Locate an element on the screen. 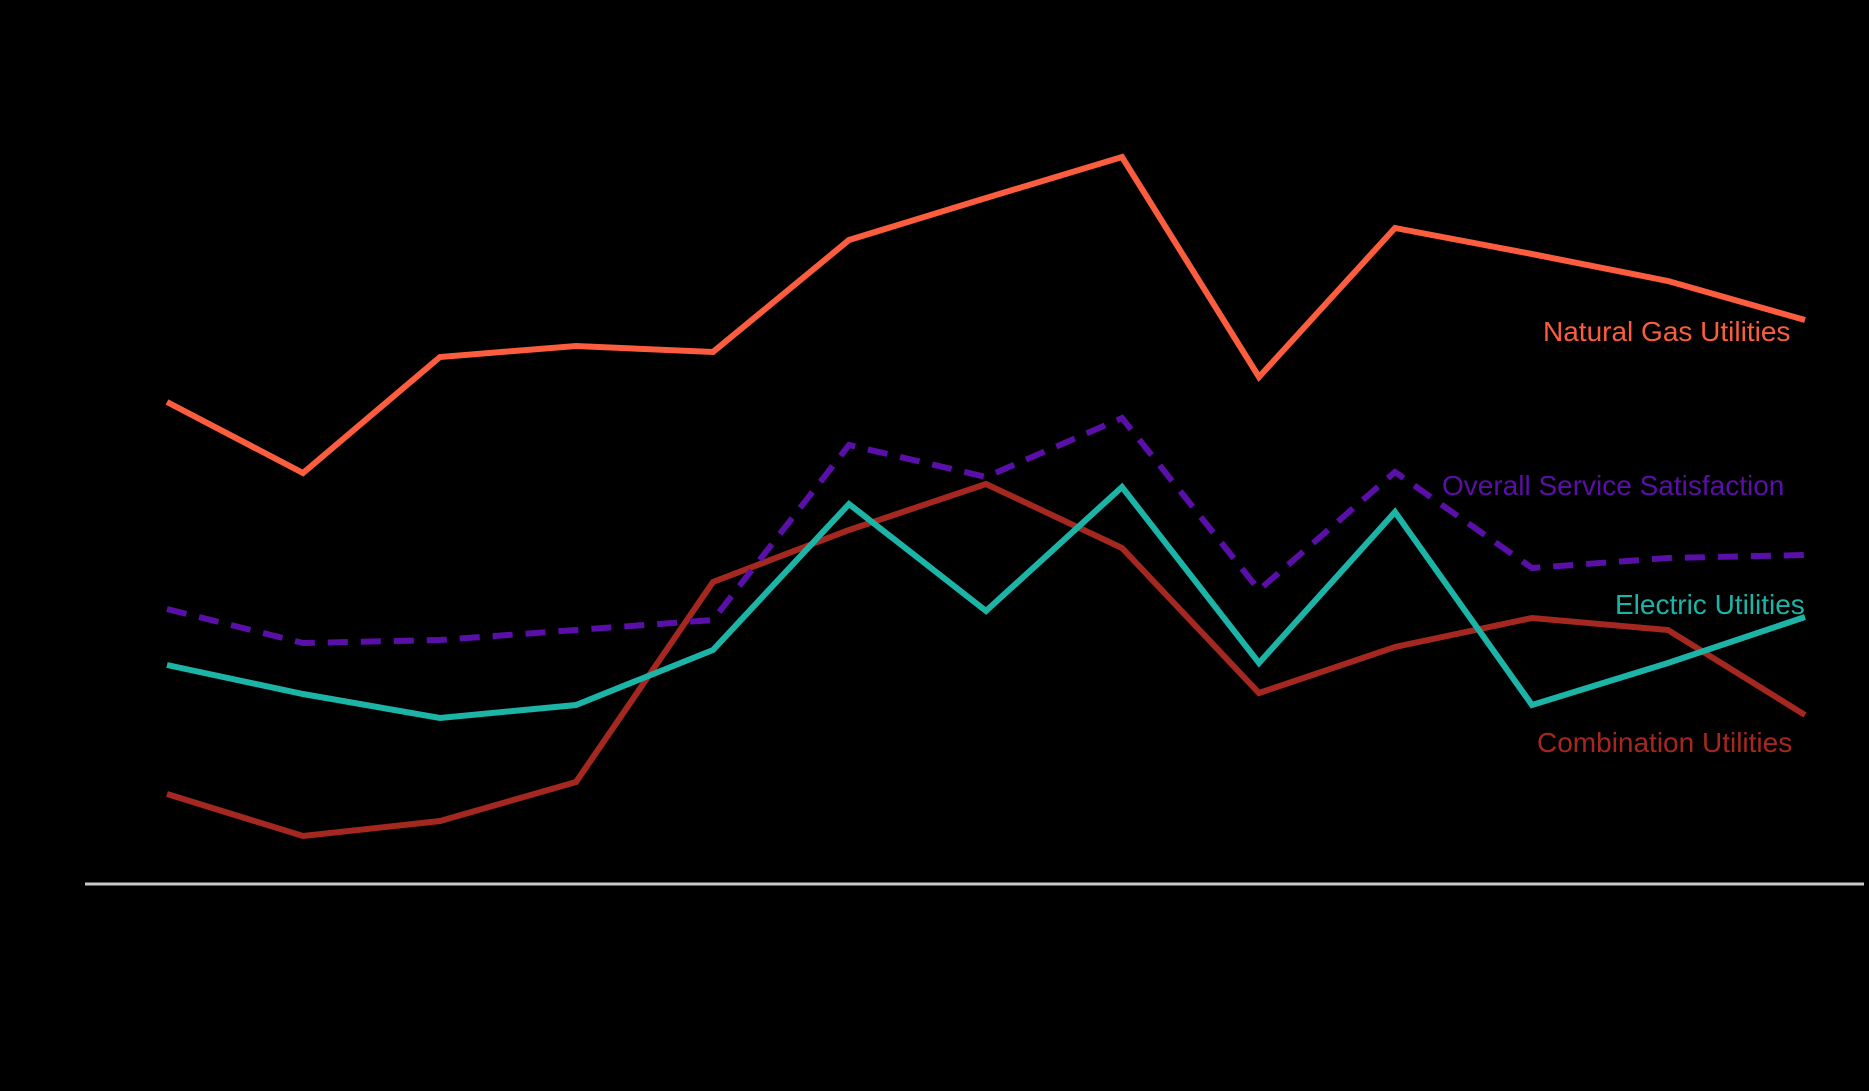 The width and height of the screenshot is (1869, 1091). series-label-overall-service-satisfaction: Overall Service Satisfaction is located at coordinates (1613, 485).